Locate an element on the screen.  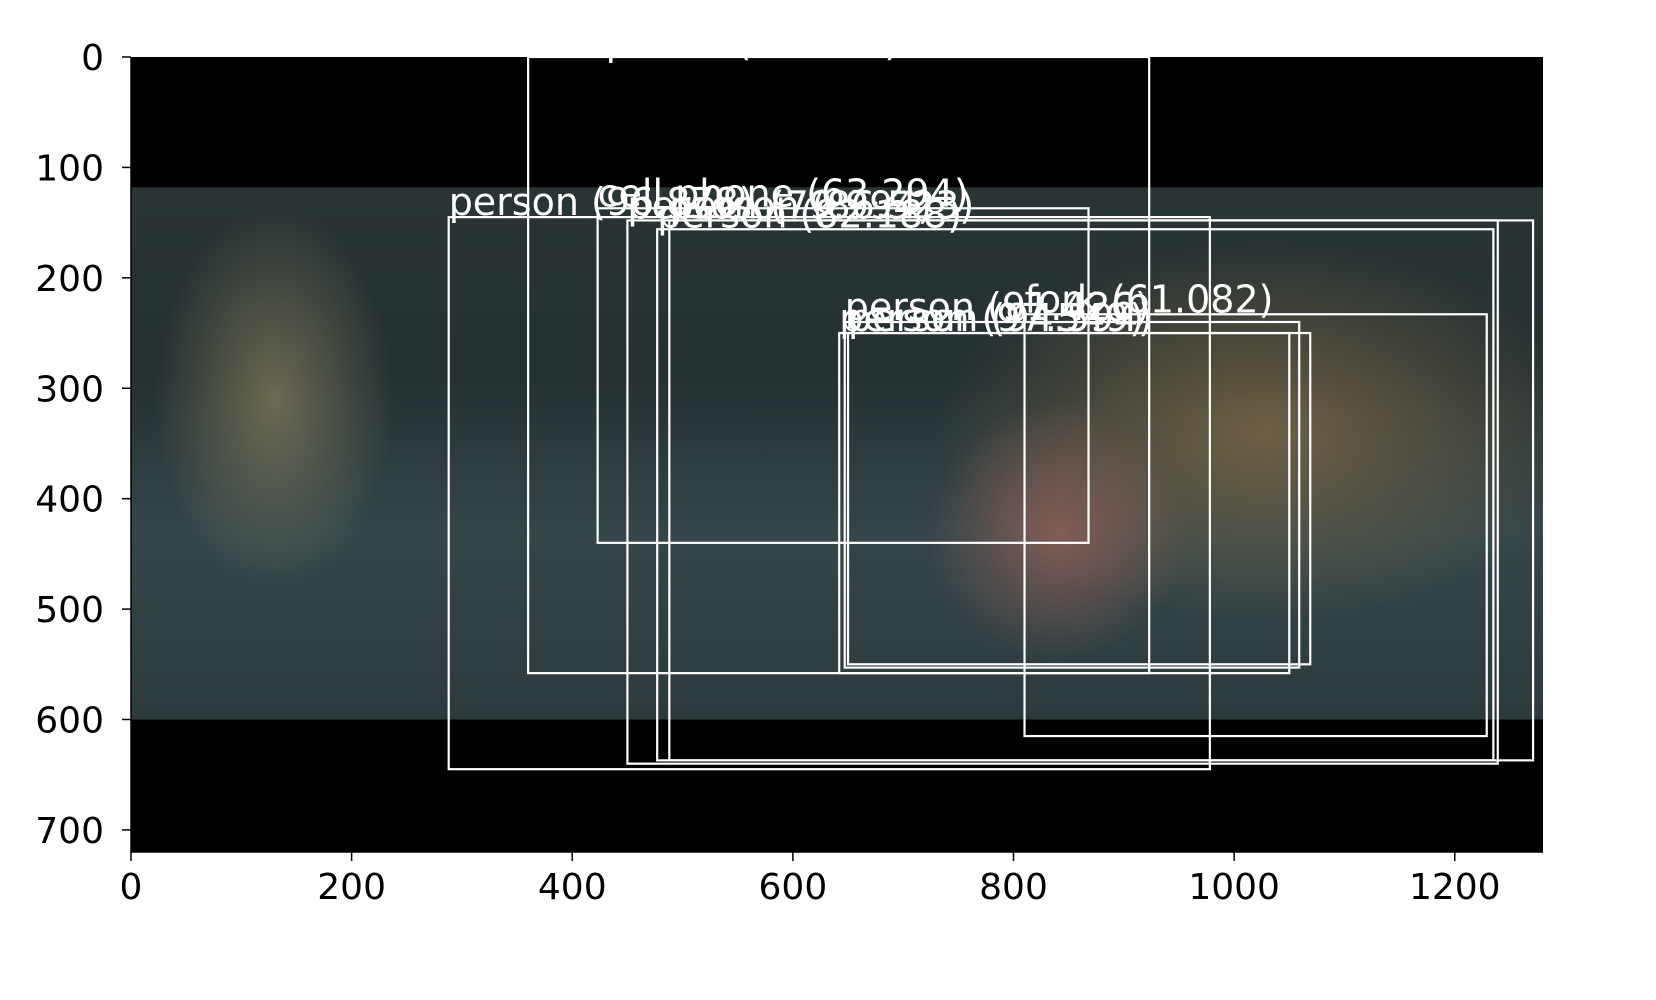
blurred-figure is located at coordinates (274, 399).